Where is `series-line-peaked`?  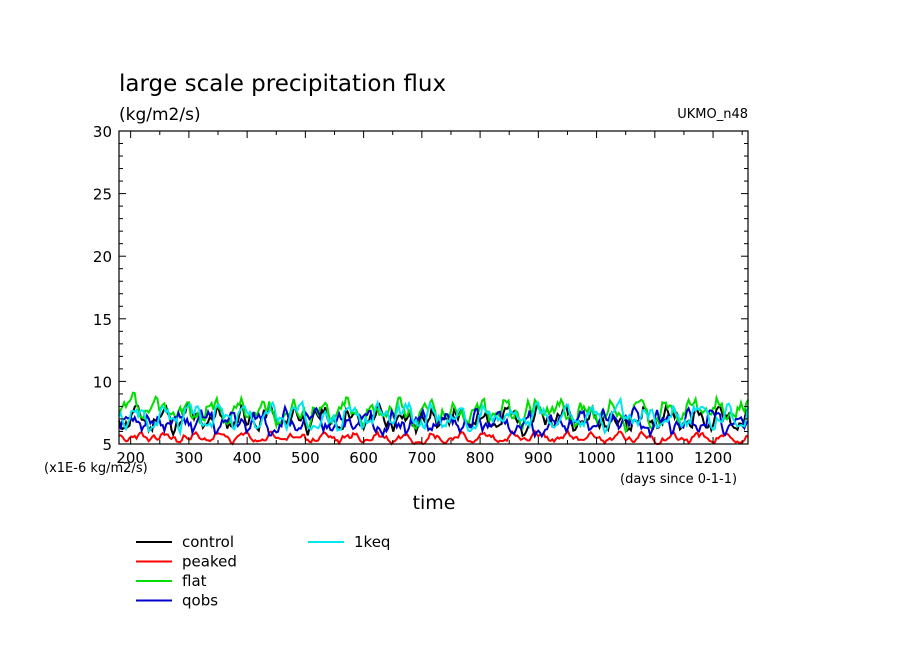 series-line-peaked is located at coordinates (433, 437).